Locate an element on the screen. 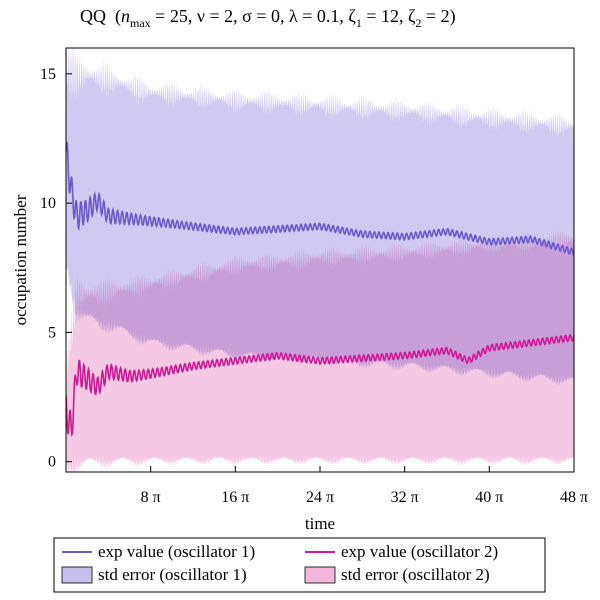  legend-label: std error (oscillator 1) is located at coordinates (172, 574).